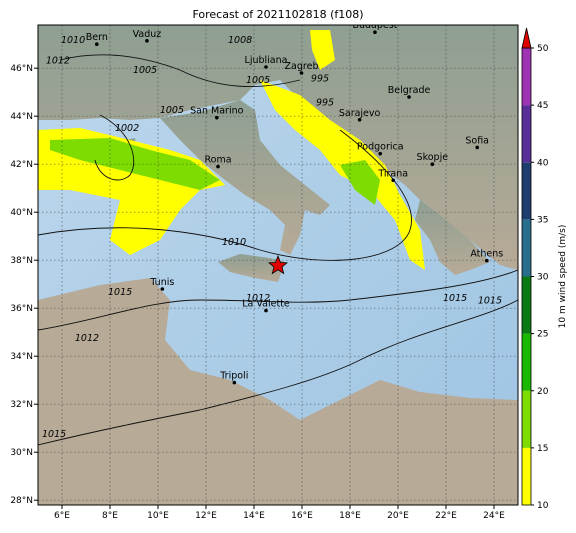 The width and height of the screenshot is (576, 533). Describe the element at coordinates (147, 34) in the screenshot. I see `city-label: Vaduz` at that location.